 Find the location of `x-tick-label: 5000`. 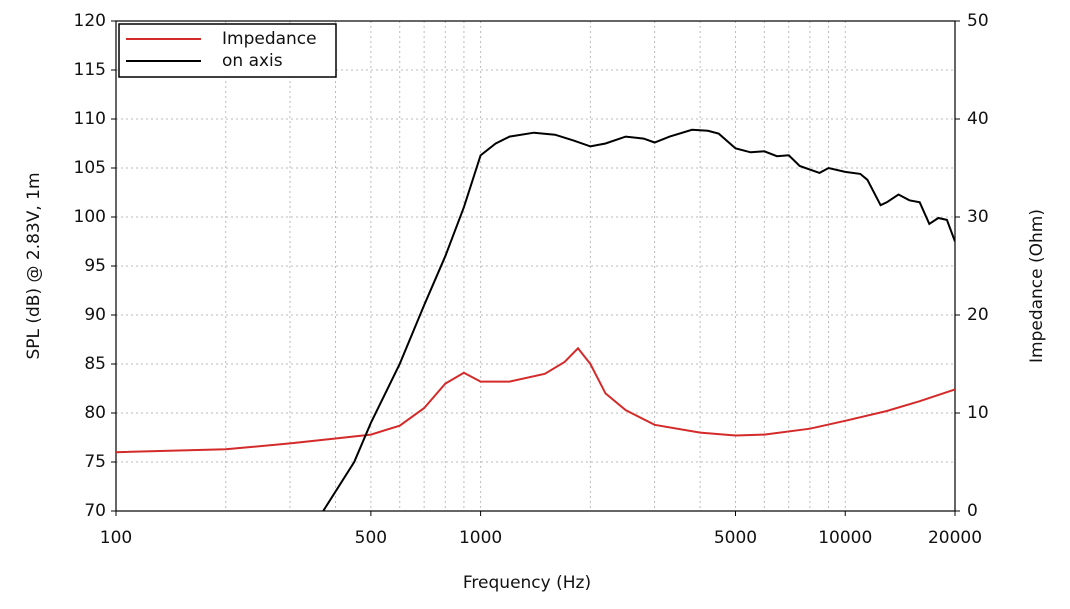

x-tick-label: 5000 is located at coordinates (735, 538).